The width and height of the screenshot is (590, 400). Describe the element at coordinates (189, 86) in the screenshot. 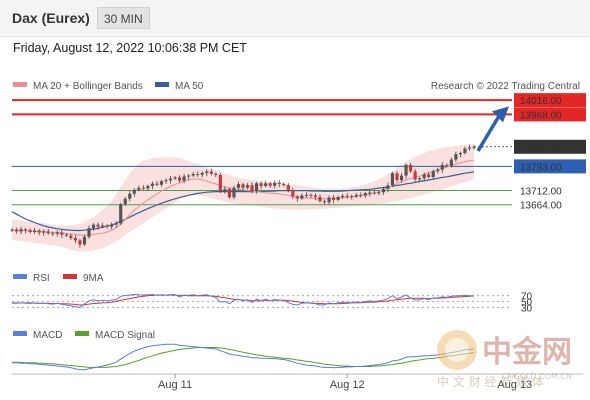

I see `ma50-legend-label: MA 50` at that location.